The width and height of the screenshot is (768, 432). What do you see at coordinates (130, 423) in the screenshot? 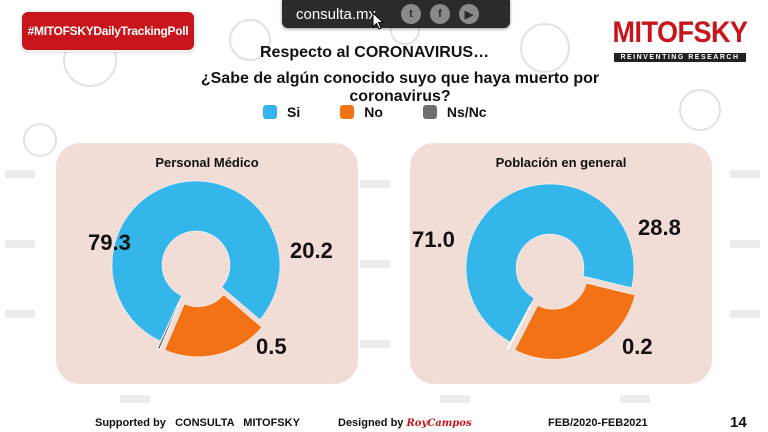
I see `supported-label: Supported by` at bounding box center [130, 423].